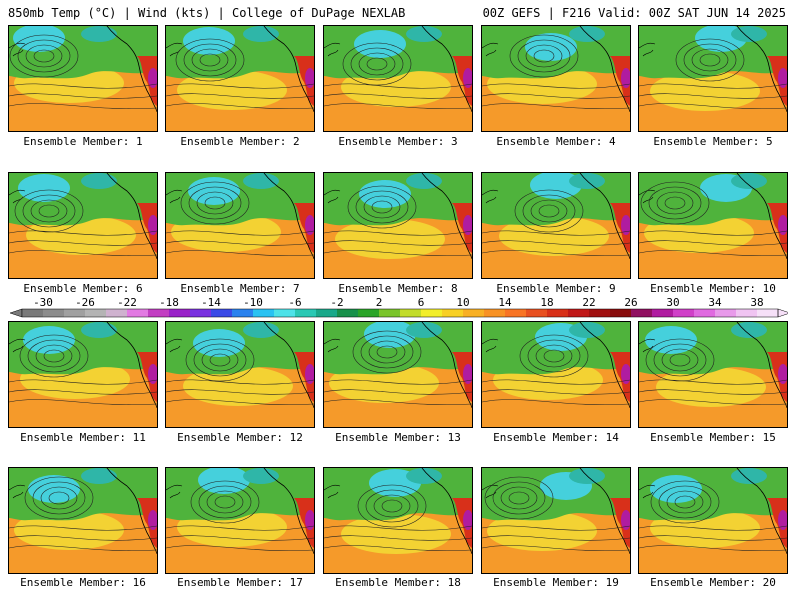 This screenshot has height=600, width=800. I want to click on ensemble-member-label: Ensemble Member: 18, so click(398, 582).